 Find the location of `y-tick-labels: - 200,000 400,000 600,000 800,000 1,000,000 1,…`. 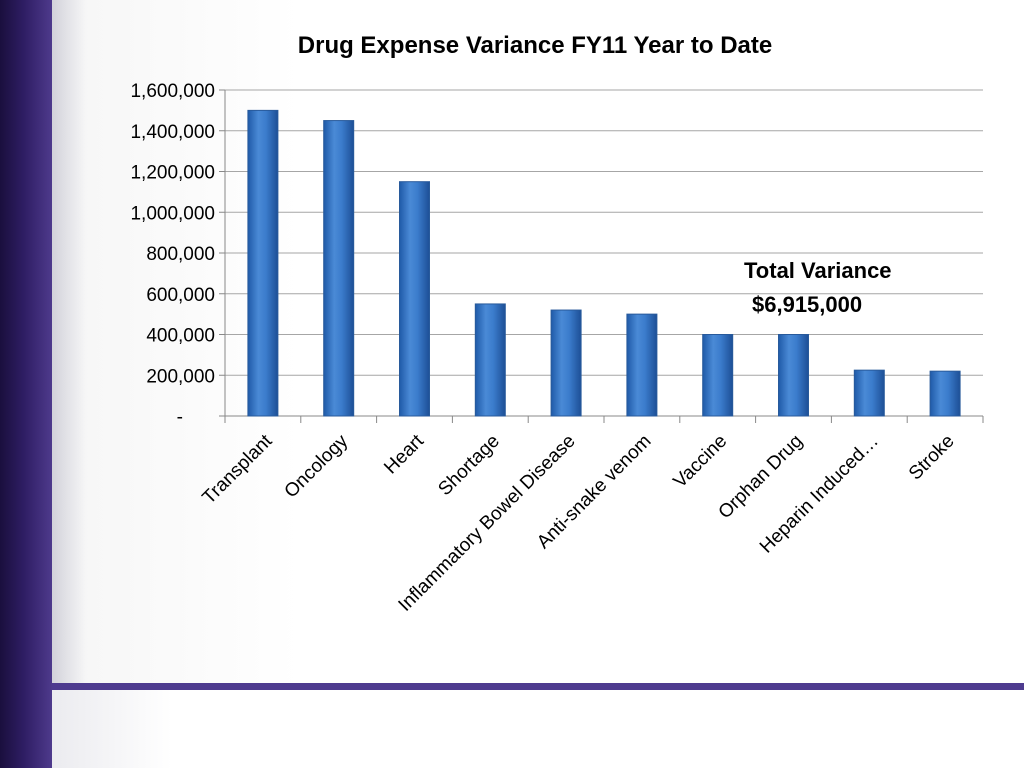

y-tick-labels: - 200,000 400,000 600,000 800,000 1,000,000 1,… is located at coordinates (172, 254).